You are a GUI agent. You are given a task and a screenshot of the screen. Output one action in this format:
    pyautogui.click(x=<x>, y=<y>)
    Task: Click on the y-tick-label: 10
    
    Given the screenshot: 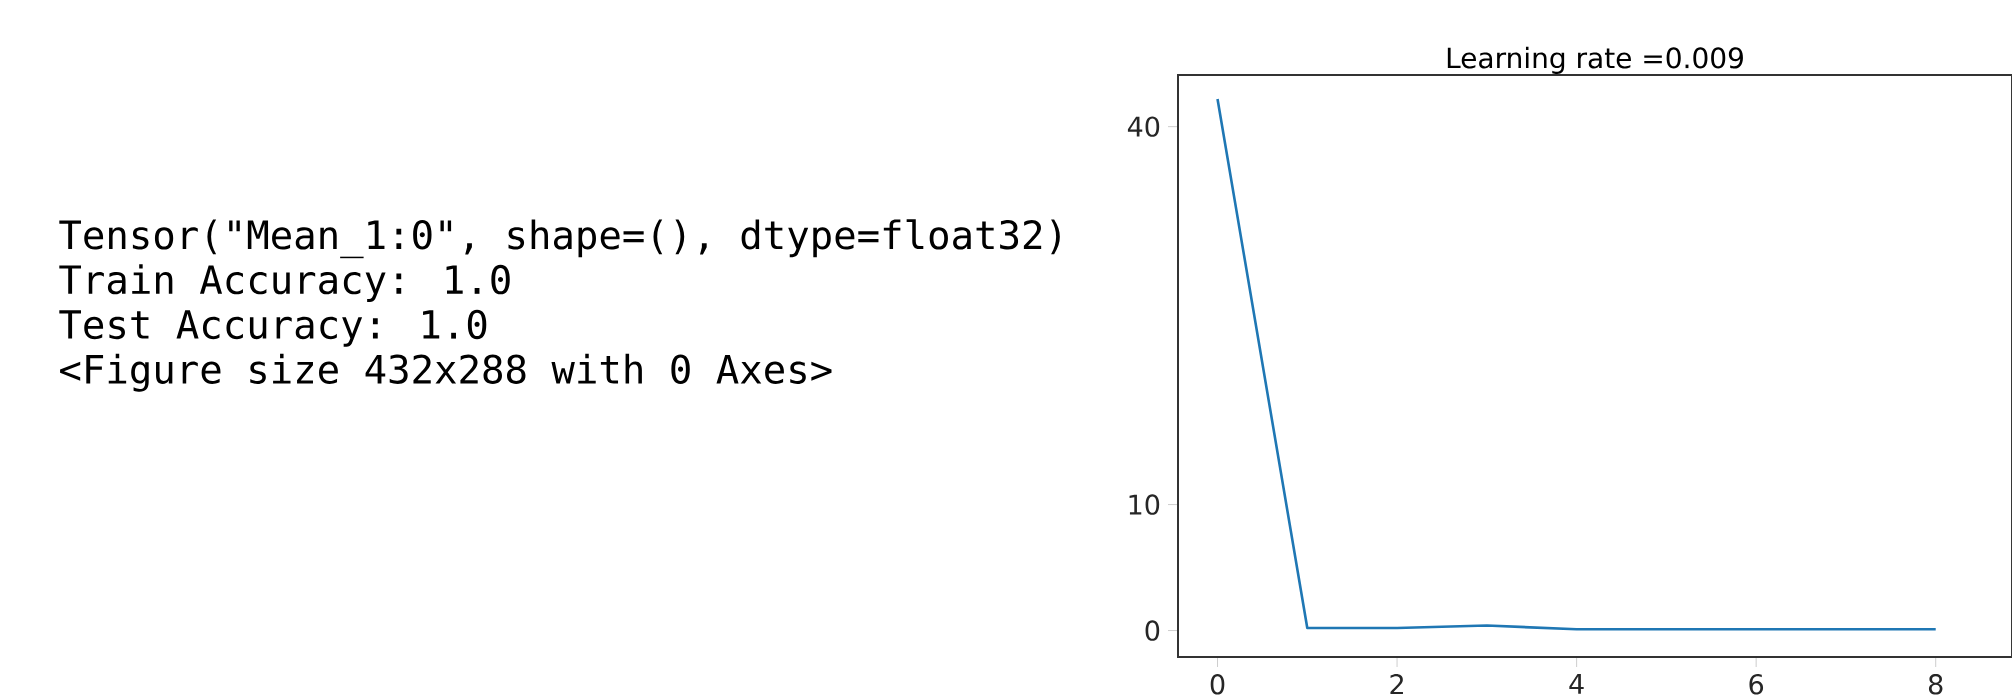 What is the action you would take?
    pyautogui.click(x=1144, y=504)
    